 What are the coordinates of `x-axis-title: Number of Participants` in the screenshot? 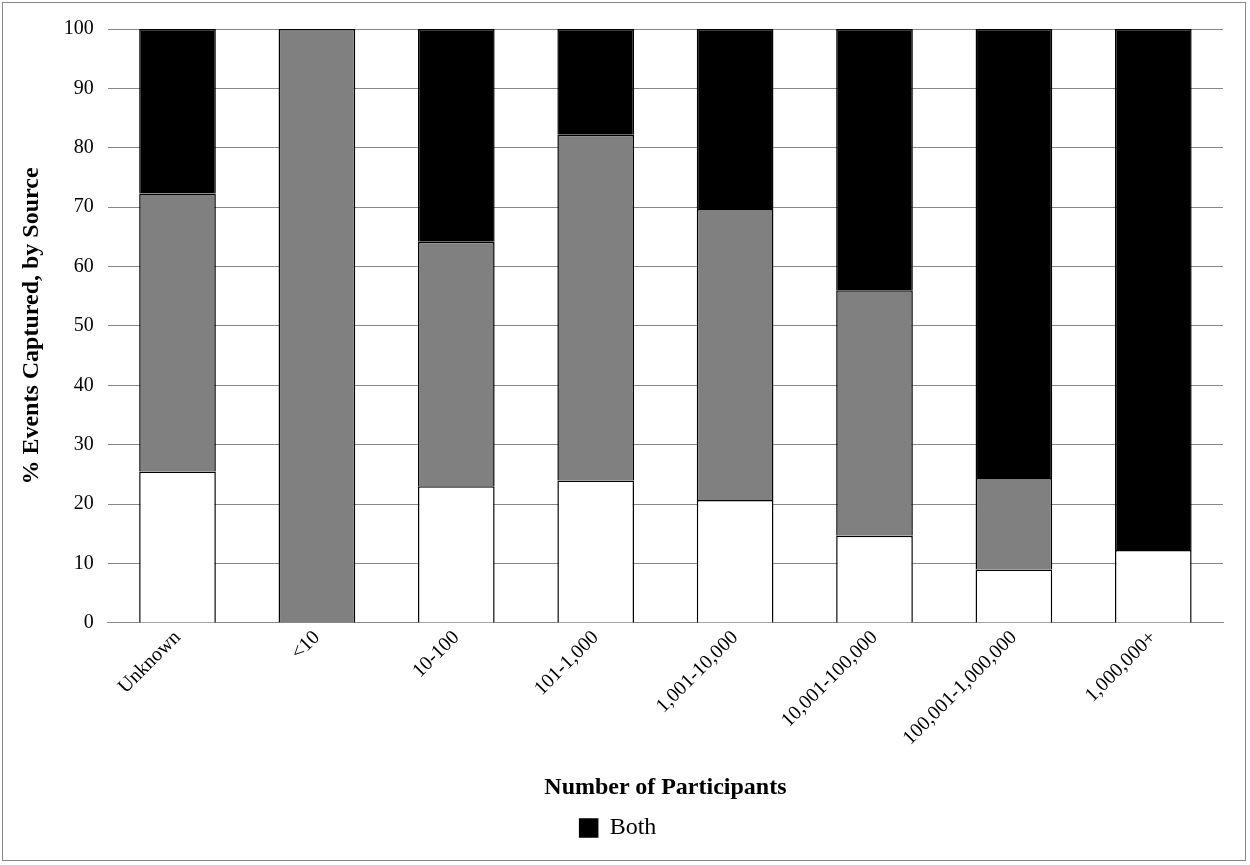 It's located at (665, 785).